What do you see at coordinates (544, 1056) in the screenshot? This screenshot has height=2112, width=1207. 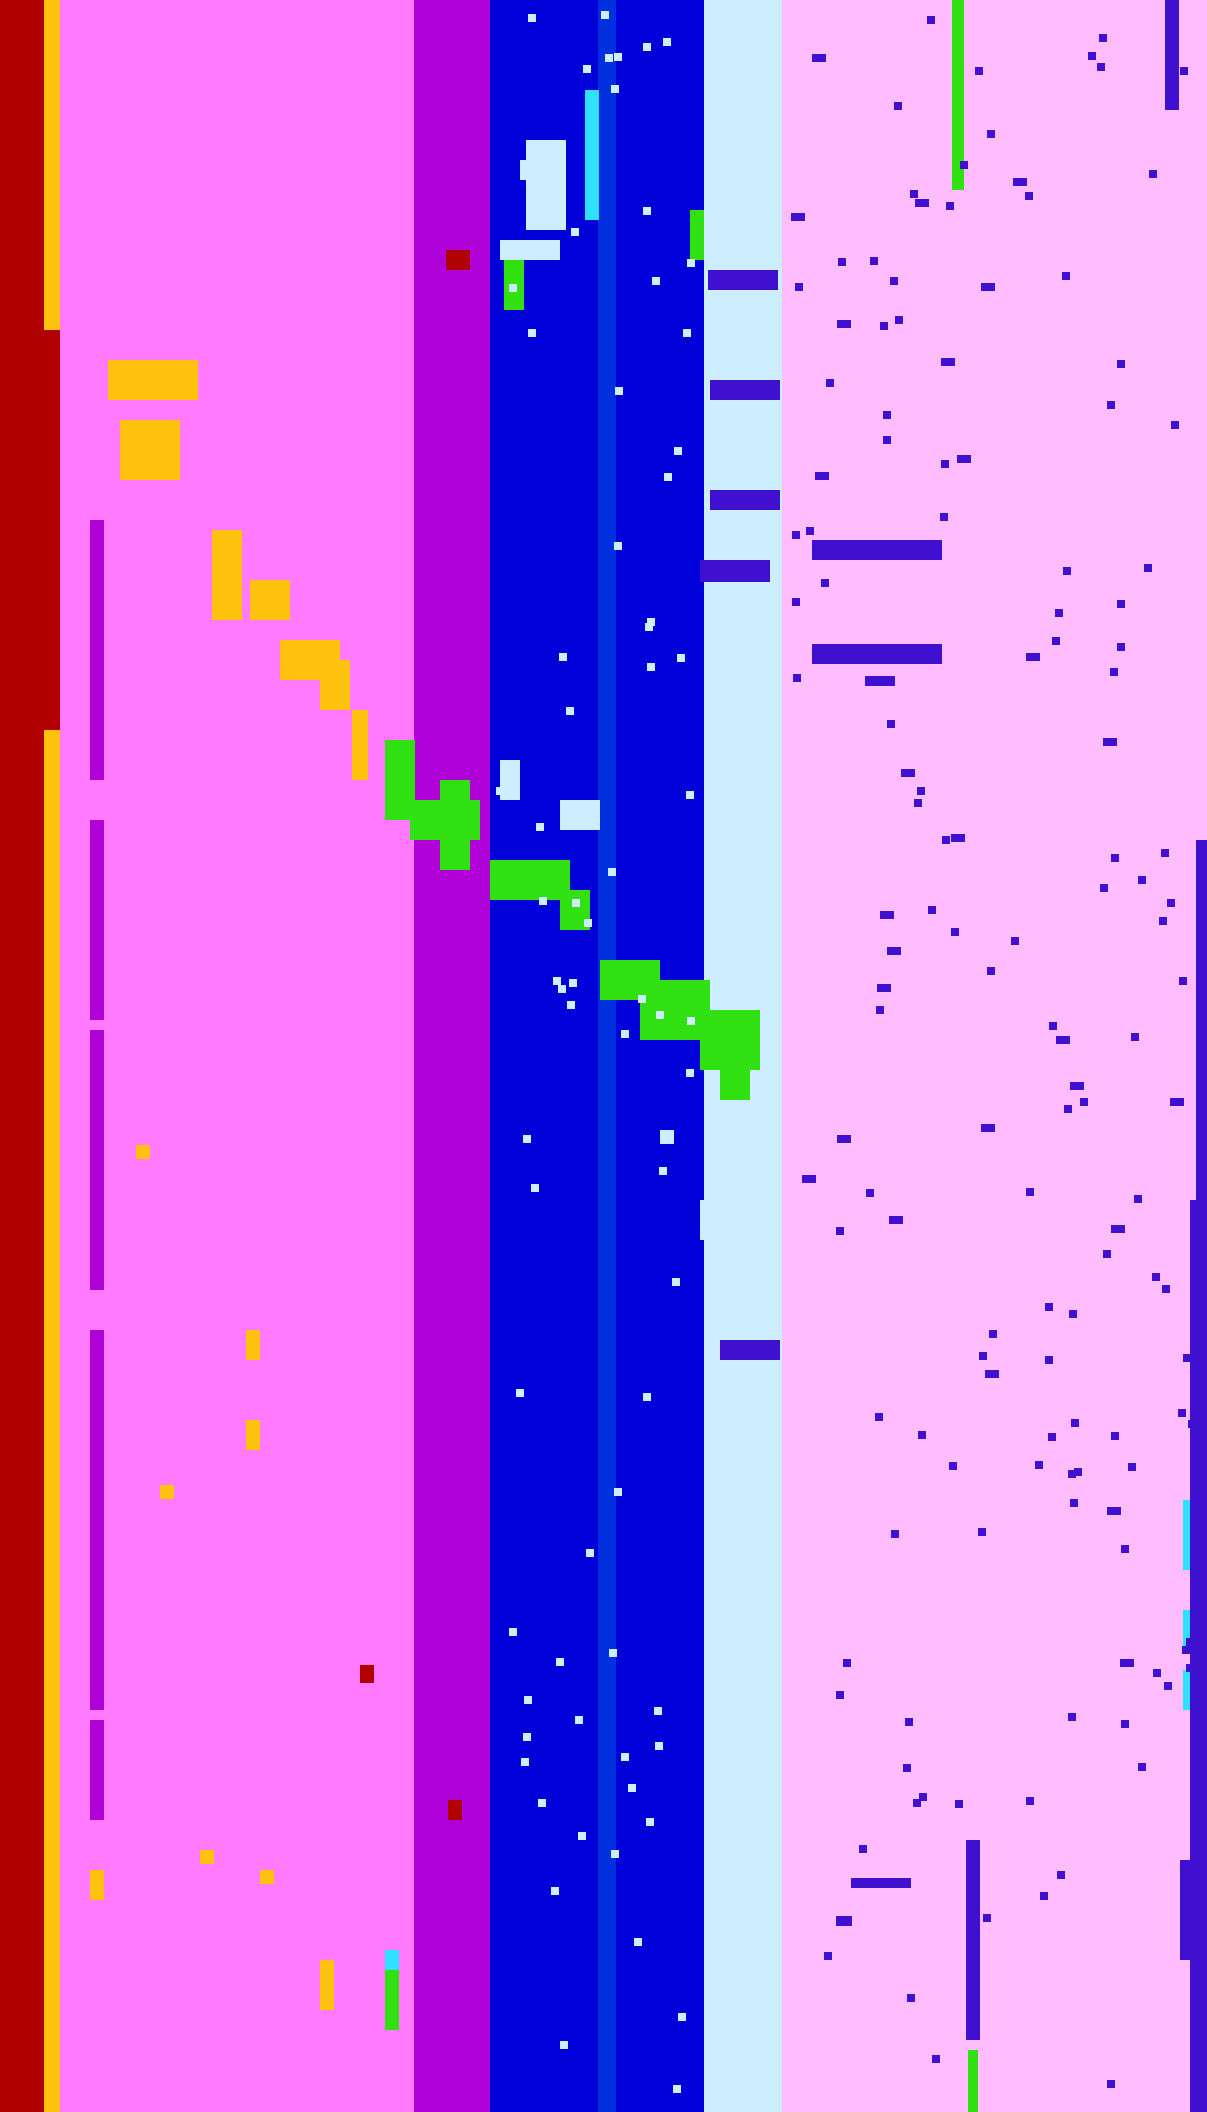 I see `blue-band` at bounding box center [544, 1056].